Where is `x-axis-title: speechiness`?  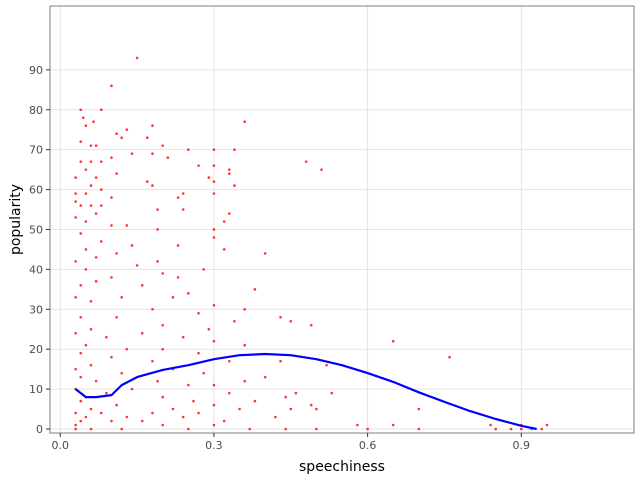 x-axis-title: speechiness is located at coordinates (342, 467).